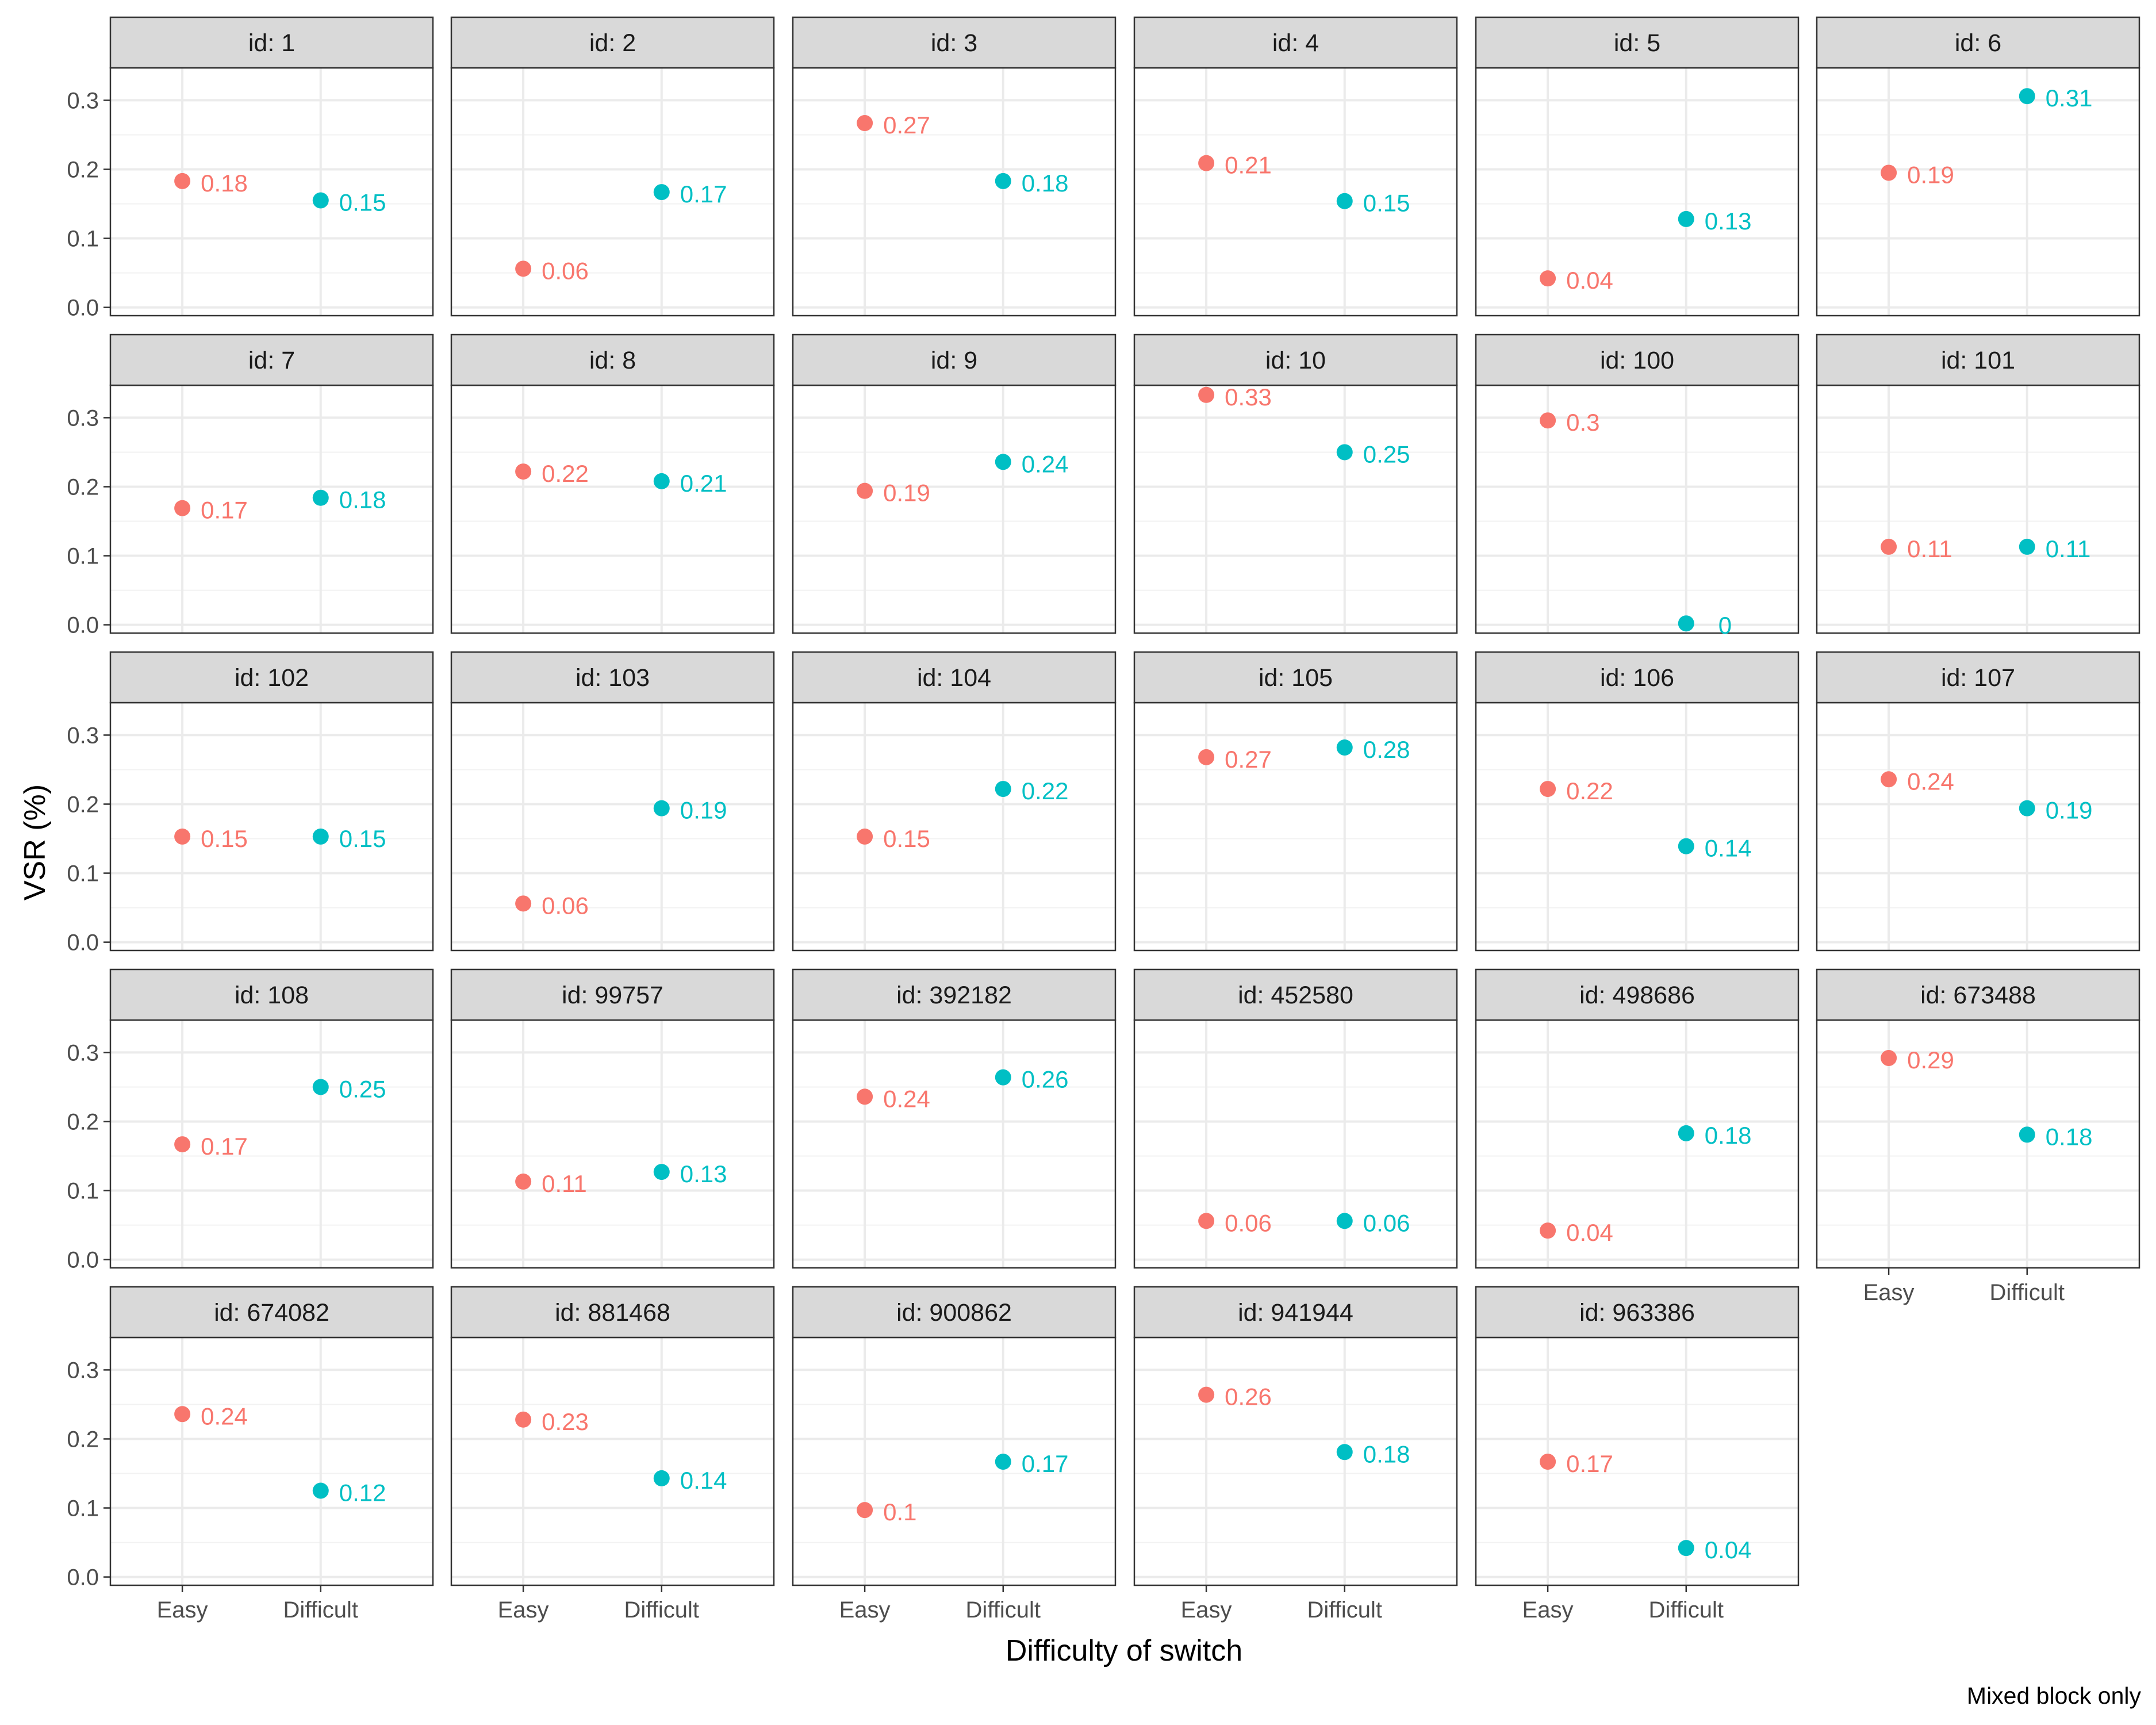 The width and height of the screenshot is (2156, 1725). What do you see at coordinates (35, 842) in the screenshot?
I see `y-axis-title: VSR (%)` at bounding box center [35, 842].